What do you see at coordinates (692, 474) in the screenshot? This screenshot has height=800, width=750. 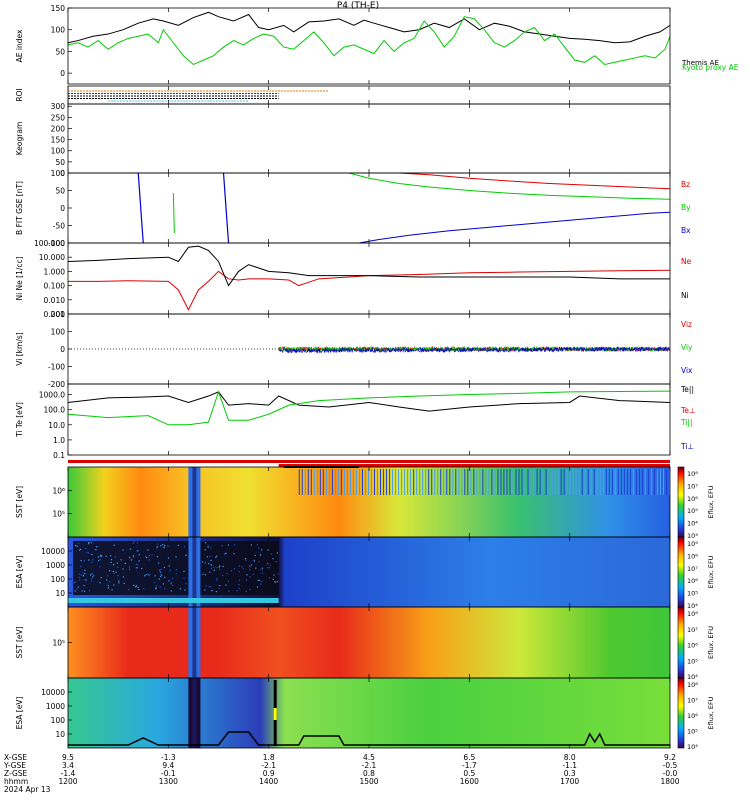 I see `colorbar-tick-label: 10⁸` at bounding box center [692, 474].